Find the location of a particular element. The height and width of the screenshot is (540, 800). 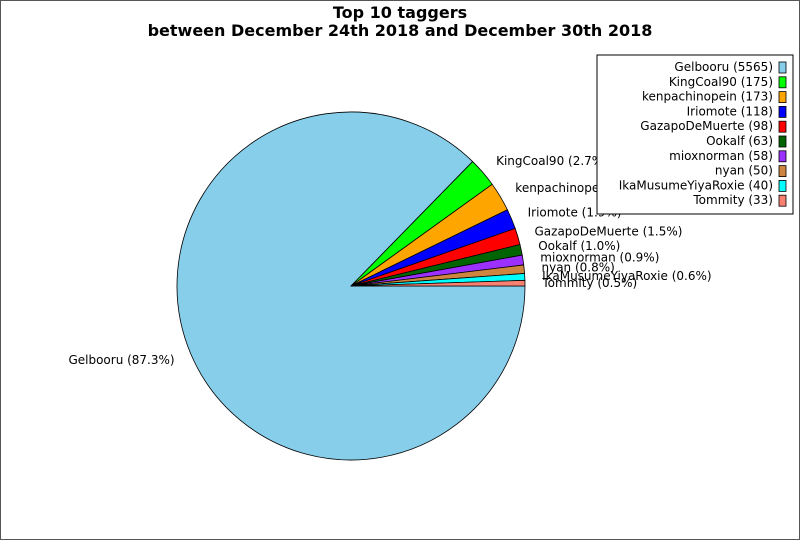

legend-label-kenpachinopein: kenpachinopein (173) is located at coordinates (707, 97).